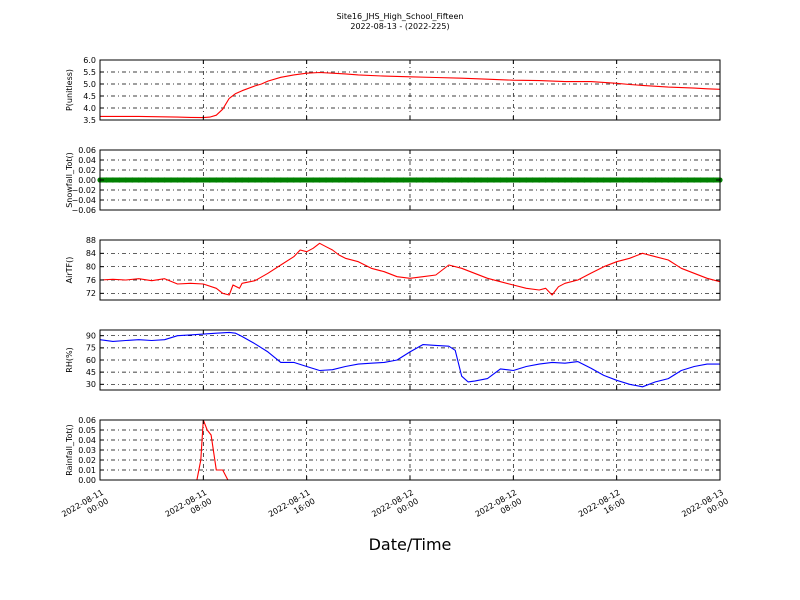 This screenshot has height=600, width=800. What do you see at coordinates (91, 280) in the screenshot?
I see `y-tick-label: 76` at bounding box center [91, 280].